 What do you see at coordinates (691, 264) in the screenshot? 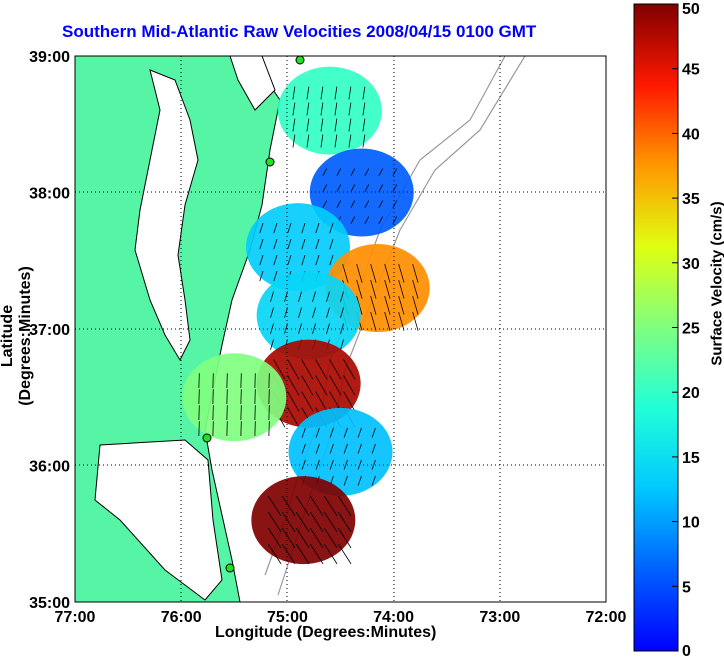
I see `colorbar-tick-label: 30` at bounding box center [691, 264].